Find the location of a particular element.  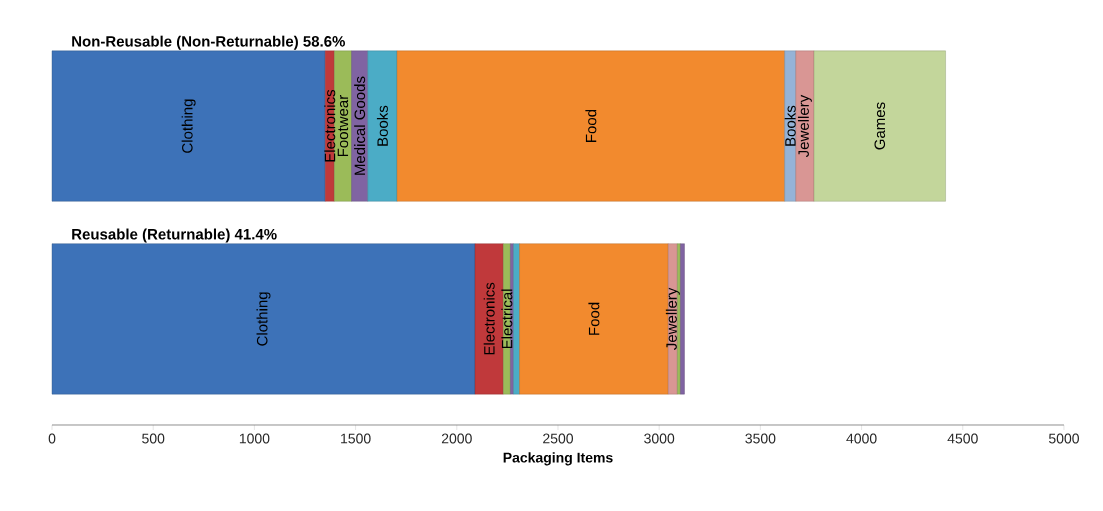

x-tick-label: 4500 is located at coordinates (962, 438).